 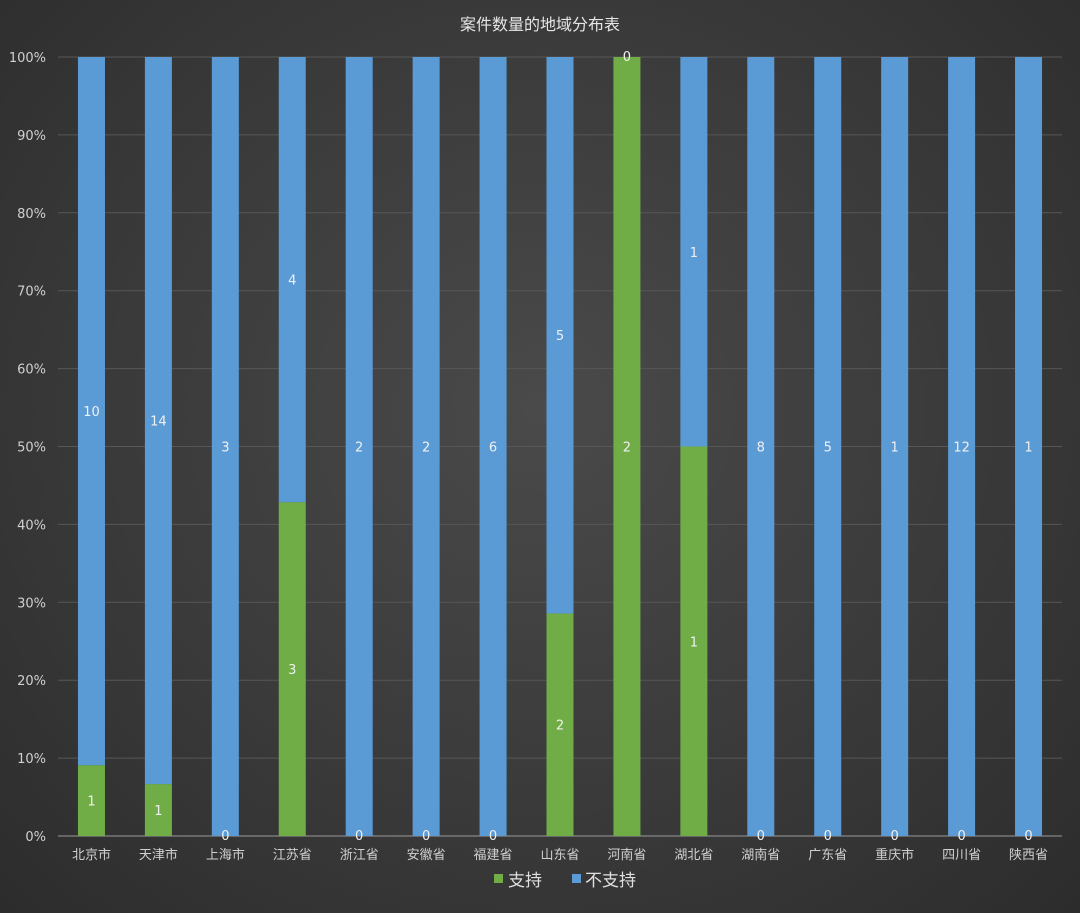 I want to click on x-tick-label: 江苏省, so click(x=292, y=855).